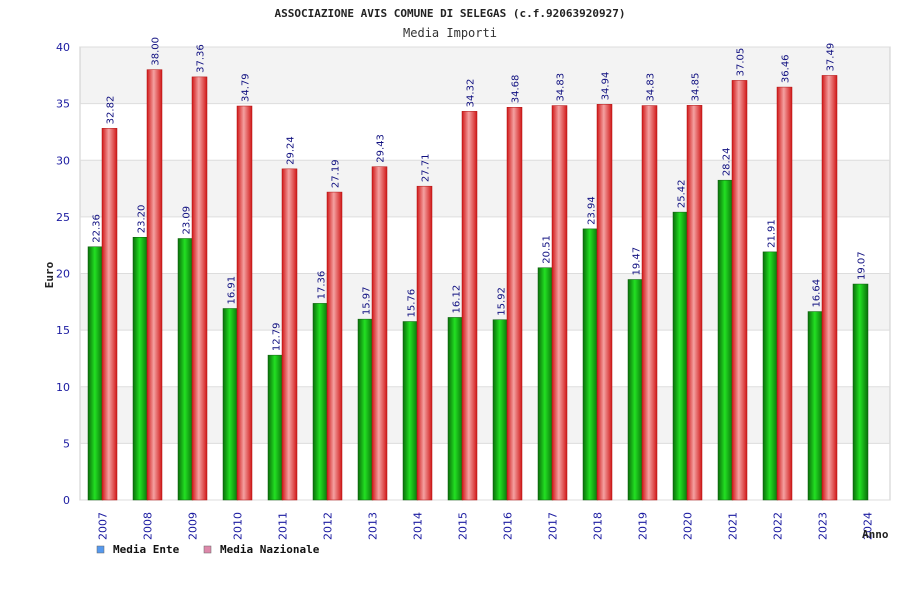 The width and height of the screenshot is (900, 600). Describe the element at coordinates (553, 526) in the screenshot. I see `x-tick-label: 2017` at that location.